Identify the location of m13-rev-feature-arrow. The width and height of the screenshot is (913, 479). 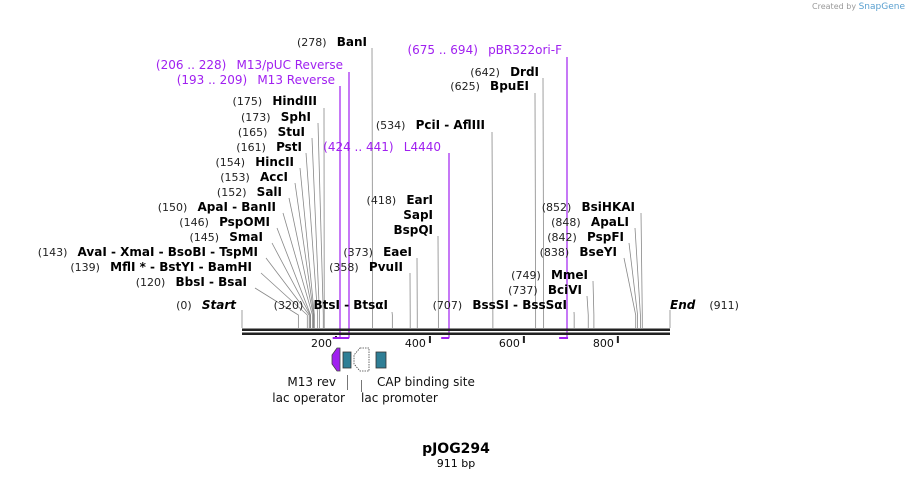
(336, 359).